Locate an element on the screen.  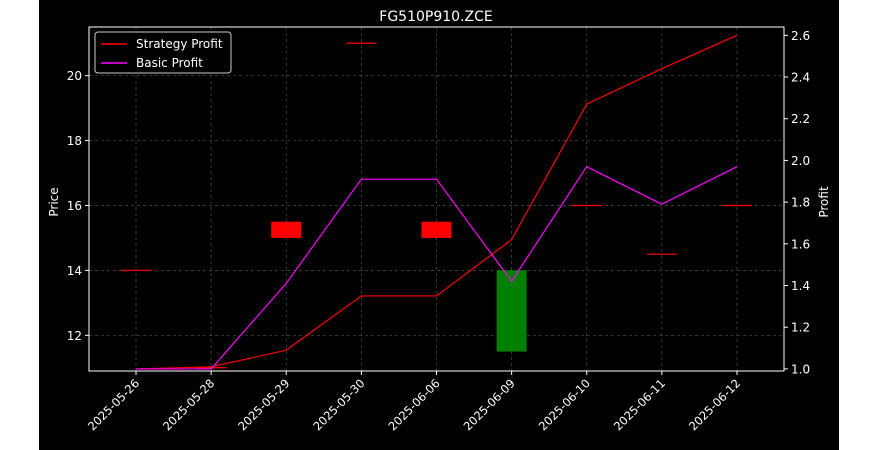
legend-box is located at coordinates (163, 52).